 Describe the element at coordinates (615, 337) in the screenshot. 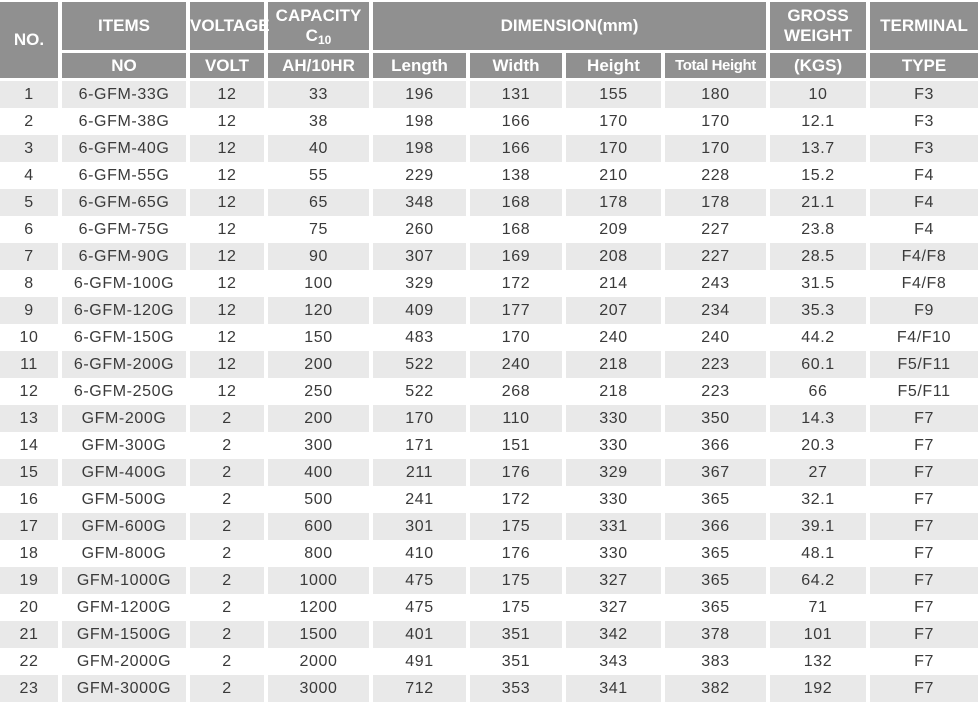

I see `cell-height: 240` at that location.